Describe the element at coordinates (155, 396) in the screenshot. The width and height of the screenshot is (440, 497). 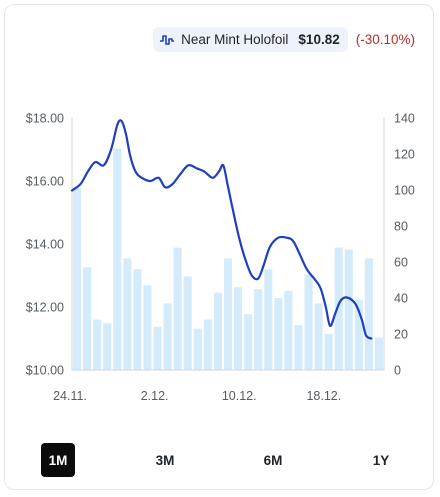
I see `x-tick-label: 2.12.` at that location.